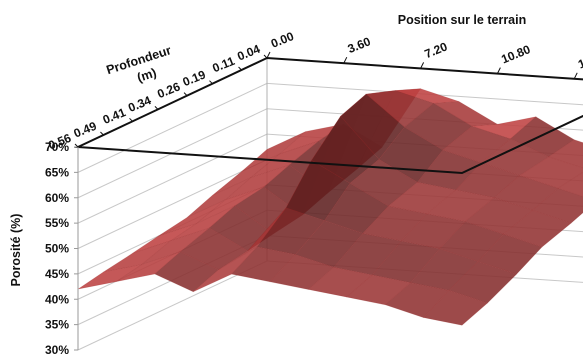  Describe the element at coordinates (515, 54) in the screenshot. I see `x-tick-label: 10.80` at that location.